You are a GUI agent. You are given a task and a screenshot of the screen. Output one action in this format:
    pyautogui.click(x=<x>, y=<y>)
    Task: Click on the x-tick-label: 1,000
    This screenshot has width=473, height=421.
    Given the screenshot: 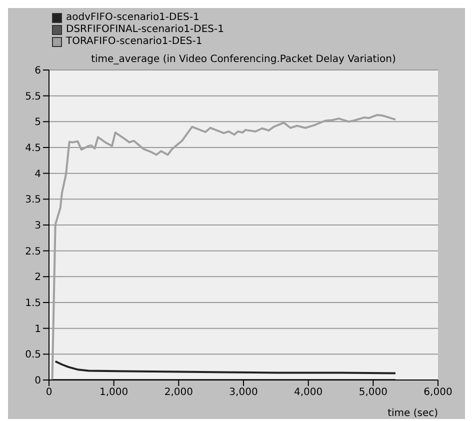 What is the action you would take?
    pyautogui.click(x=114, y=392)
    